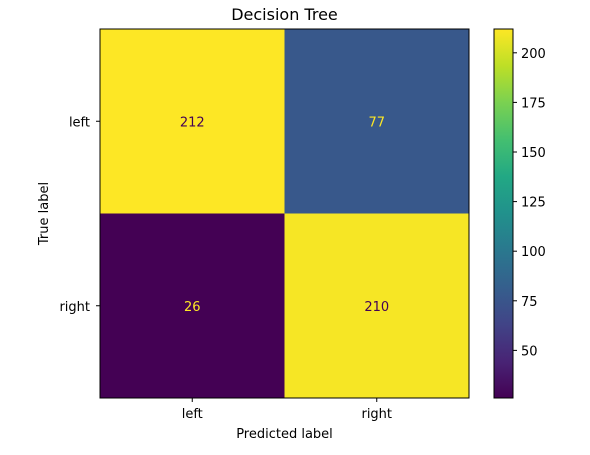 The height and width of the screenshot is (455, 590). What do you see at coordinates (376, 414) in the screenshot?
I see `x-tick-label: right` at bounding box center [376, 414].